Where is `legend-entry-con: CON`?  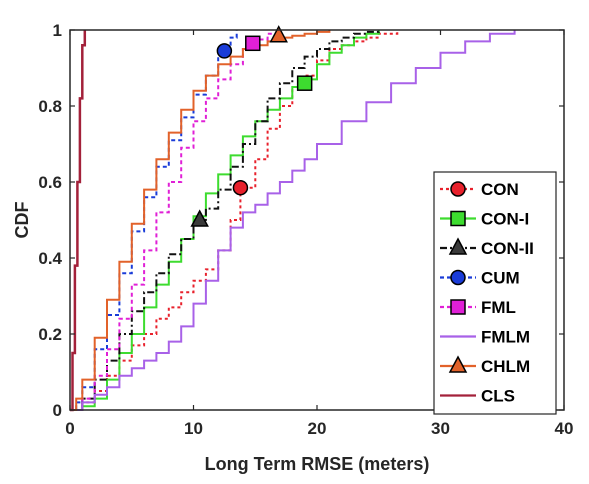
legend-entry-con: CON is located at coordinates (479, 189).